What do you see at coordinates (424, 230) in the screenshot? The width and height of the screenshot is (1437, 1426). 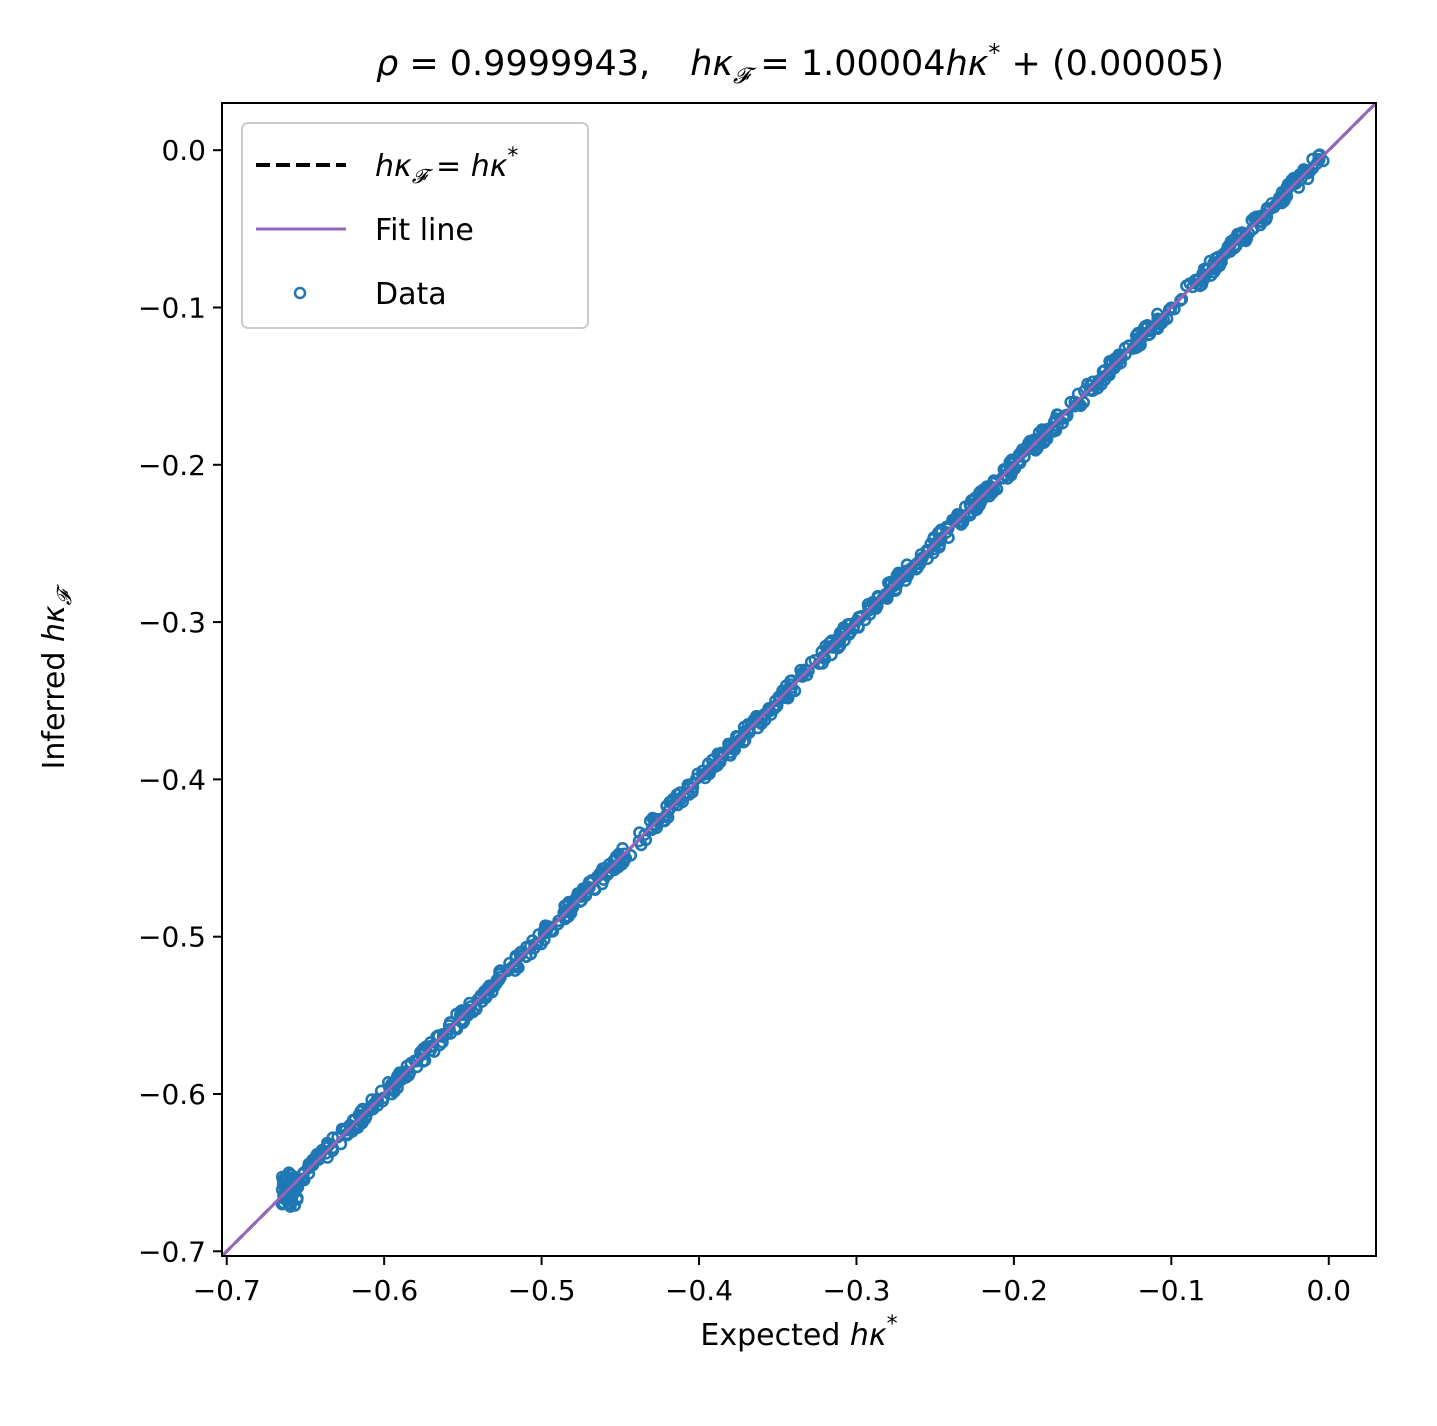 I see `legend-fit-label: Fit line` at bounding box center [424, 230].